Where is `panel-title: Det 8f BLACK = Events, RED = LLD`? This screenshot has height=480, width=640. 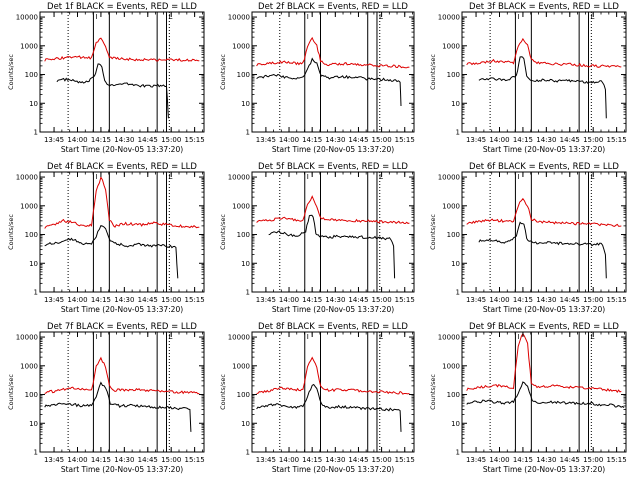
panel-title: Det 8f BLACK = Events, RED = LLD is located at coordinates (333, 327).